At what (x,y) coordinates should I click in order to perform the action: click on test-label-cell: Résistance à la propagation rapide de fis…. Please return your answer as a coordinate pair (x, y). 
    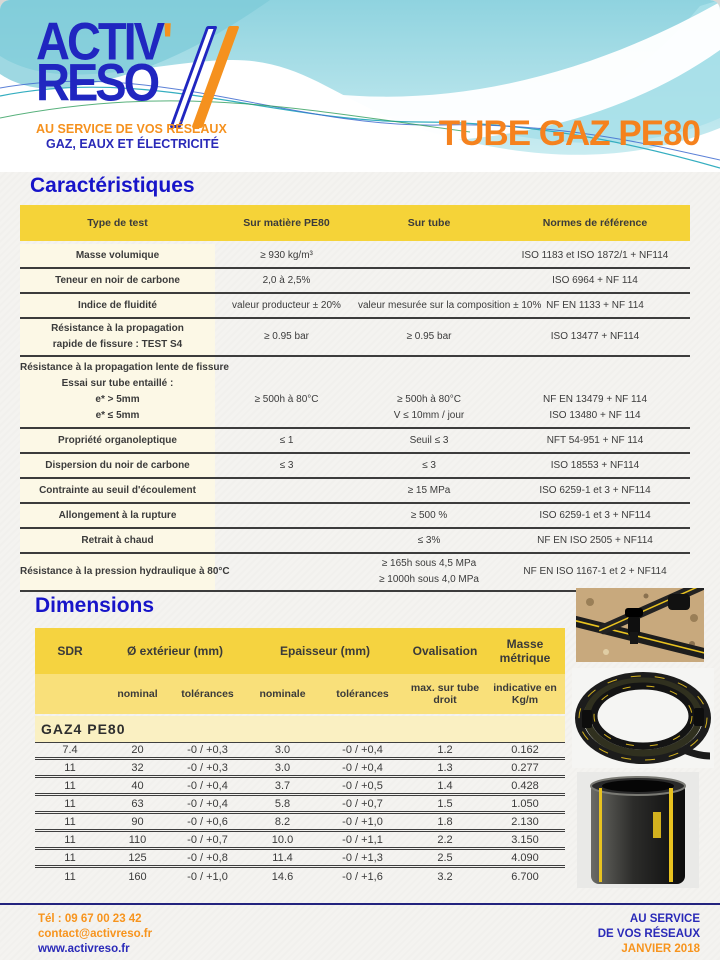
    Looking at the image, I should click on (117, 337).